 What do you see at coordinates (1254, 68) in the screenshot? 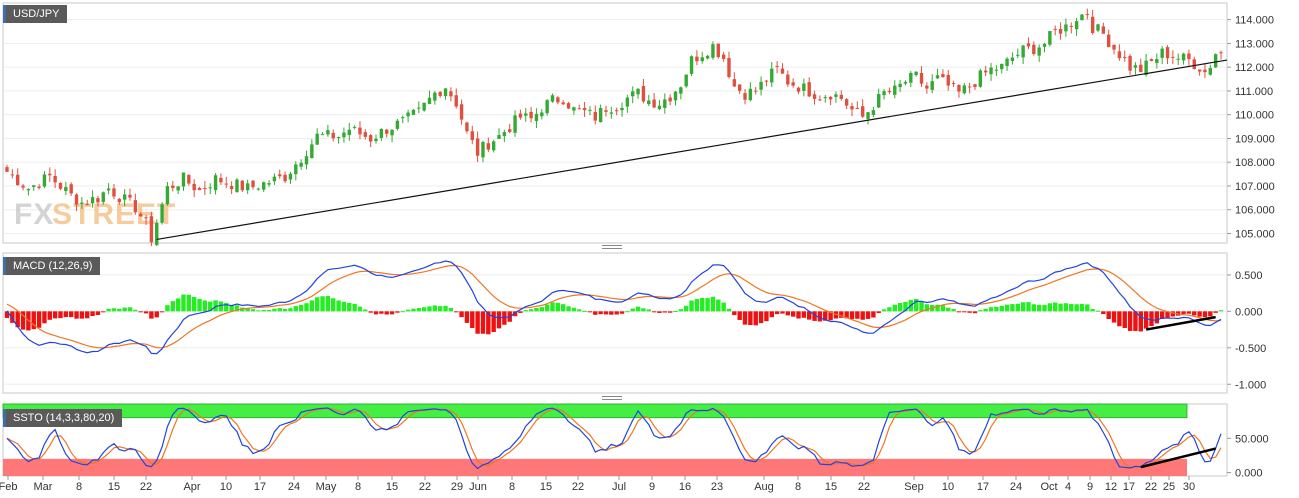
I see `price-tick-label: 112.000` at bounding box center [1254, 68].